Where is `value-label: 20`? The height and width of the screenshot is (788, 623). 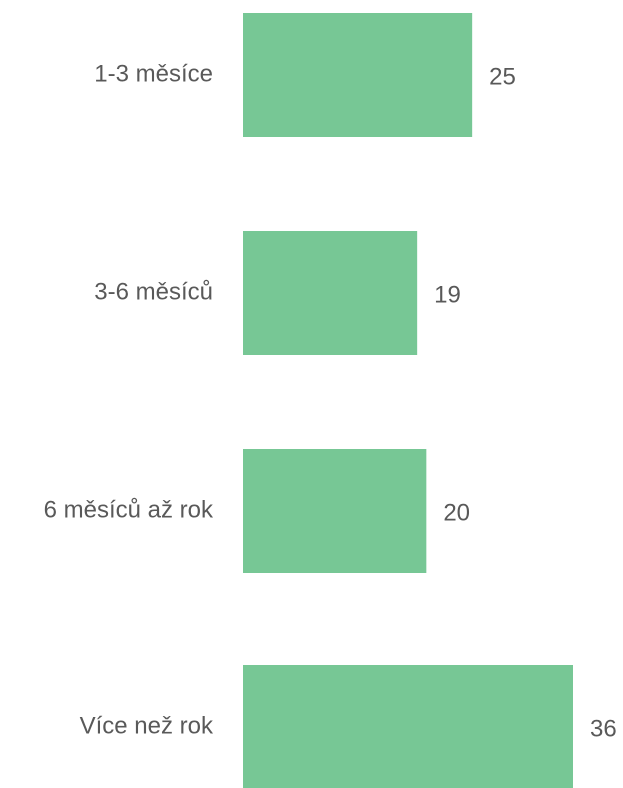
value-label: 20 is located at coordinates (456, 512).